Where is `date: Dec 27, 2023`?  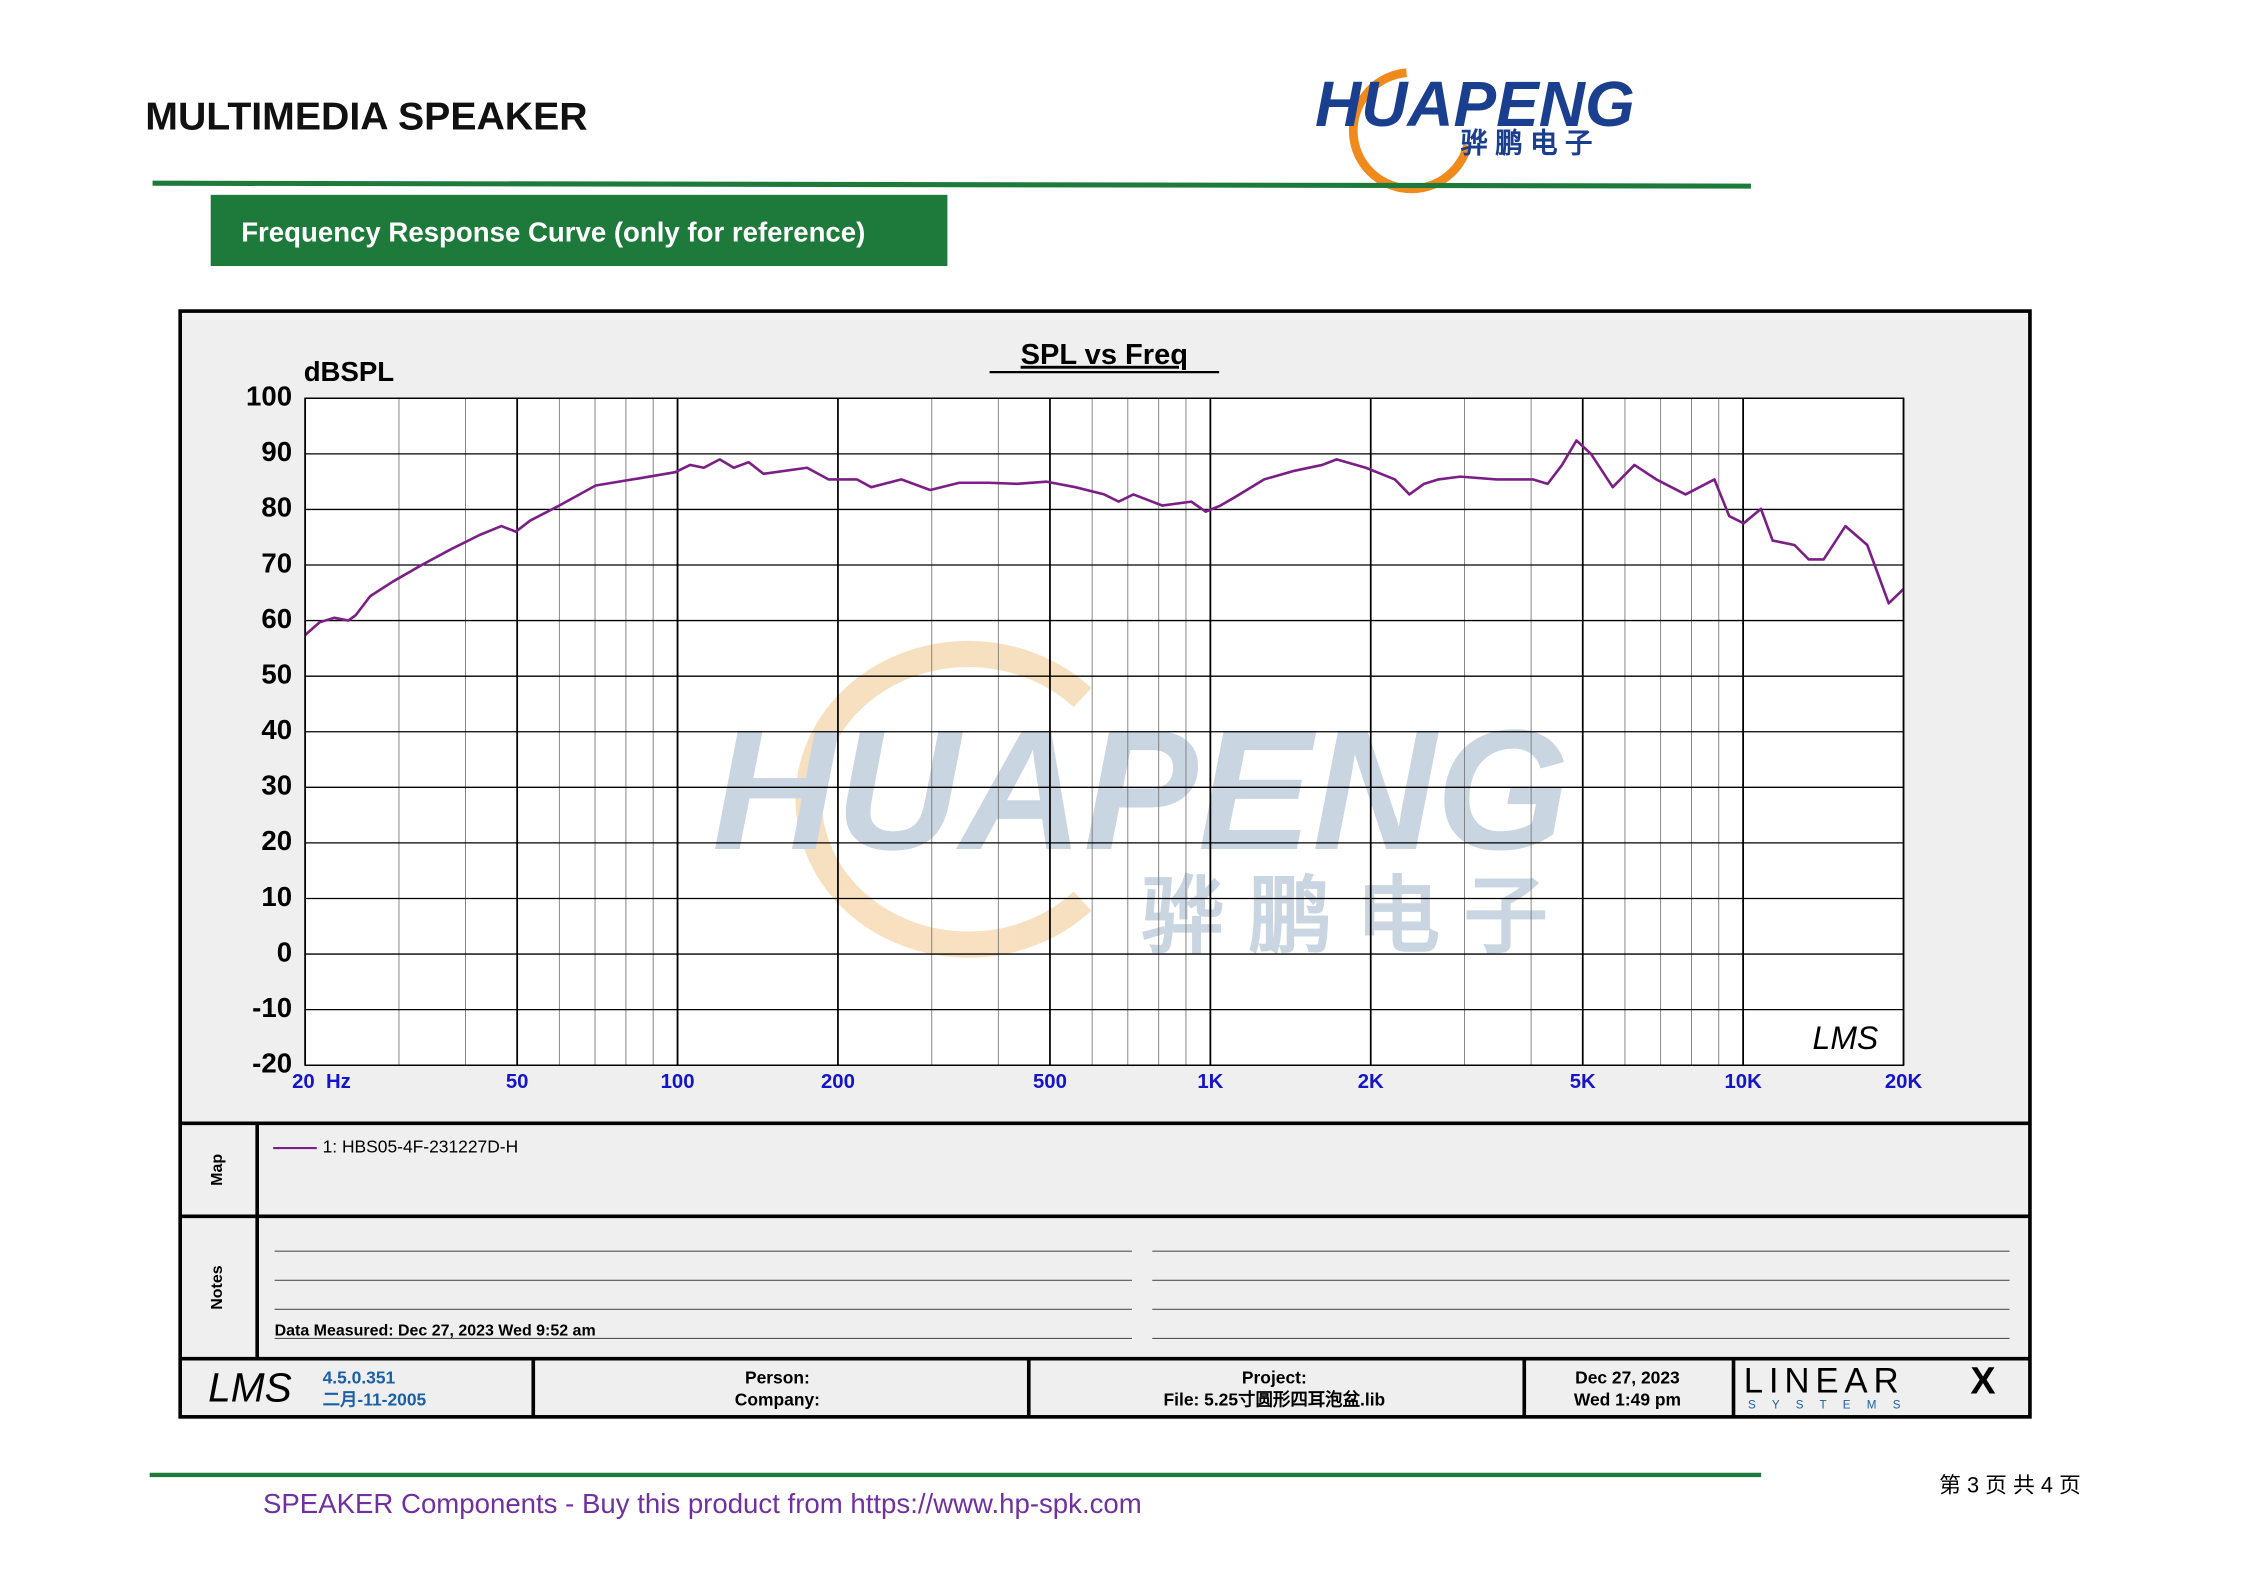 date: Dec 27, 2023 is located at coordinates (1627, 1378).